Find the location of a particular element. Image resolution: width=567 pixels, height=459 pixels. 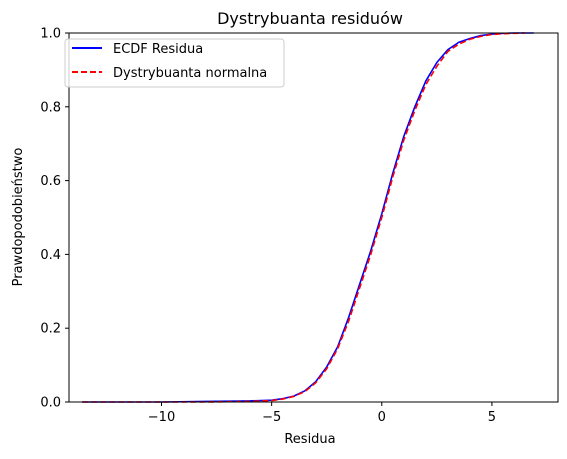

y-tick-label: 0.2 is located at coordinates (50, 329).